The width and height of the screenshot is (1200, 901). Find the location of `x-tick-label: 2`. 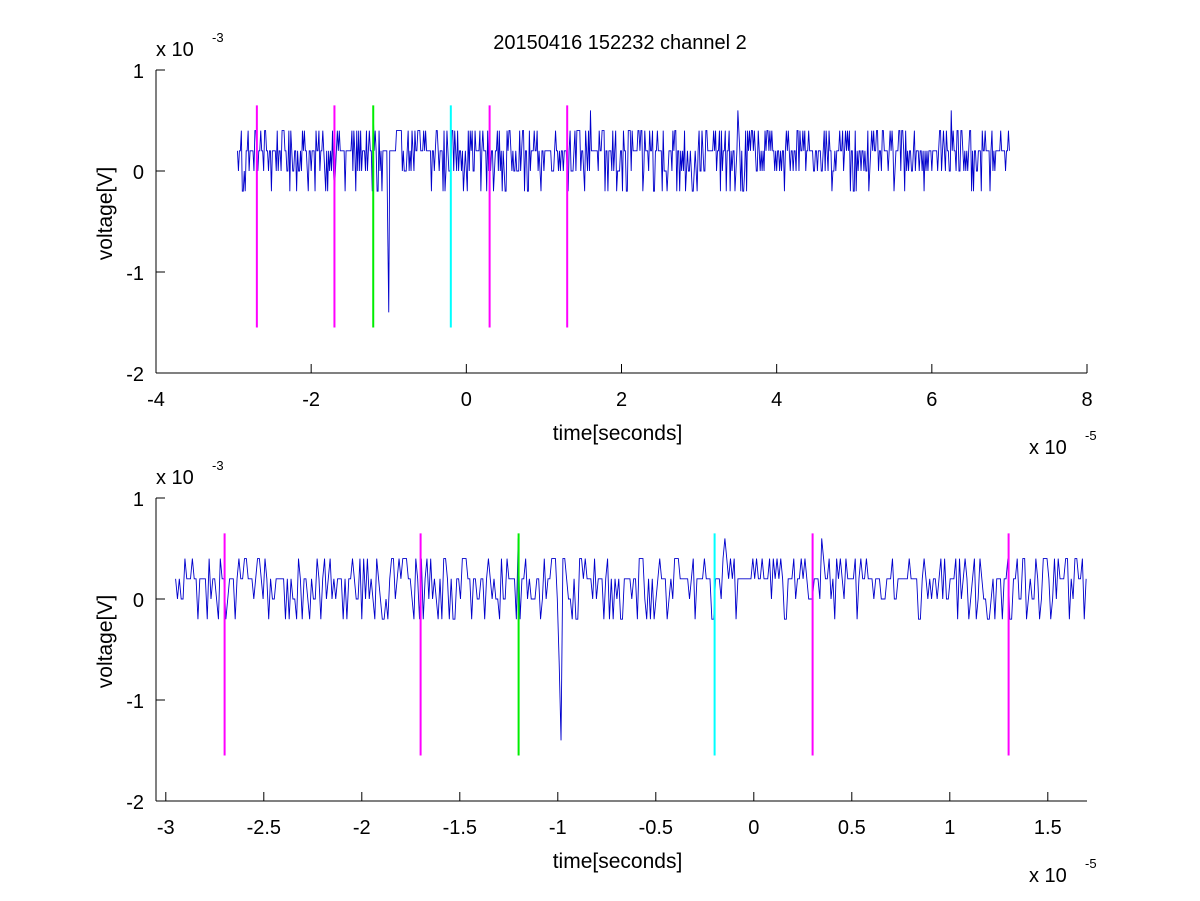

x-tick-label: 2 is located at coordinates (621, 400).